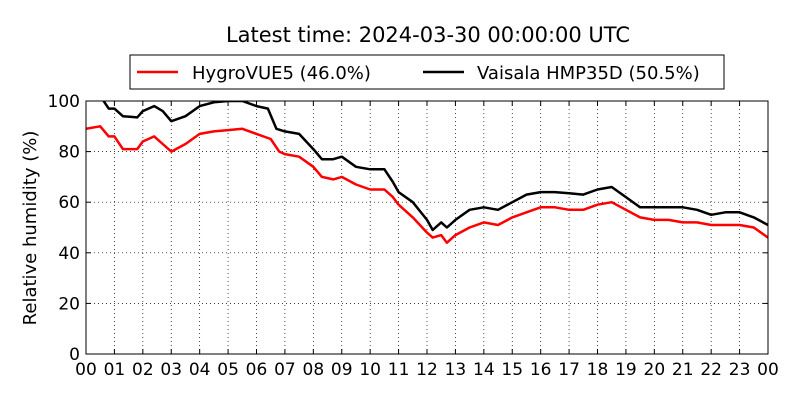  What do you see at coordinates (456, 370) in the screenshot?
I see `x-tick-label: 13` at bounding box center [456, 370].